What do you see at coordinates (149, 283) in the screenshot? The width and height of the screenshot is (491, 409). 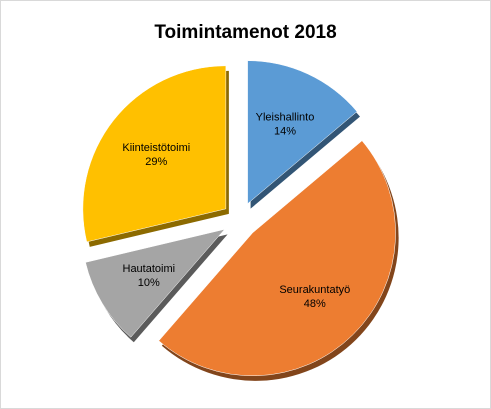 I see `slice-label-value: 10%` at bounding box center [149, 283].